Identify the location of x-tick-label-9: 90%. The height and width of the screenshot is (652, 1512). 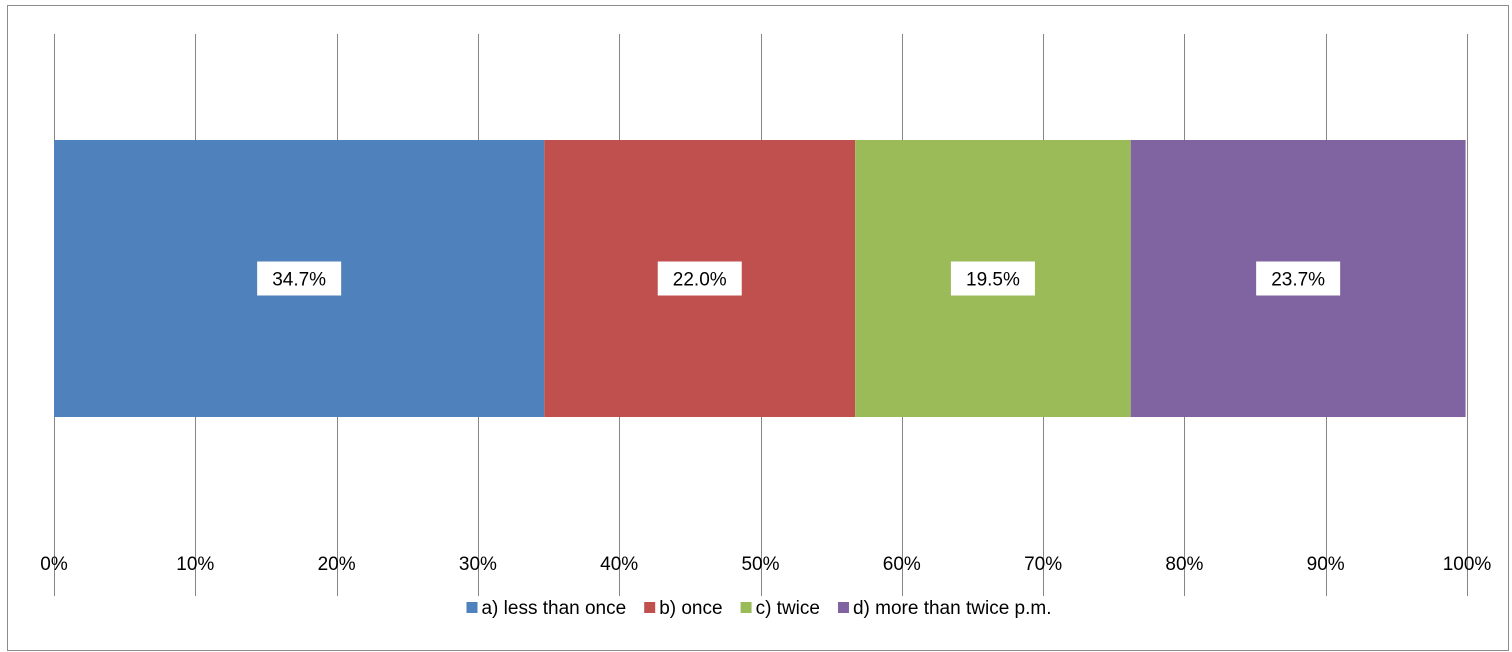
(1326, 564).